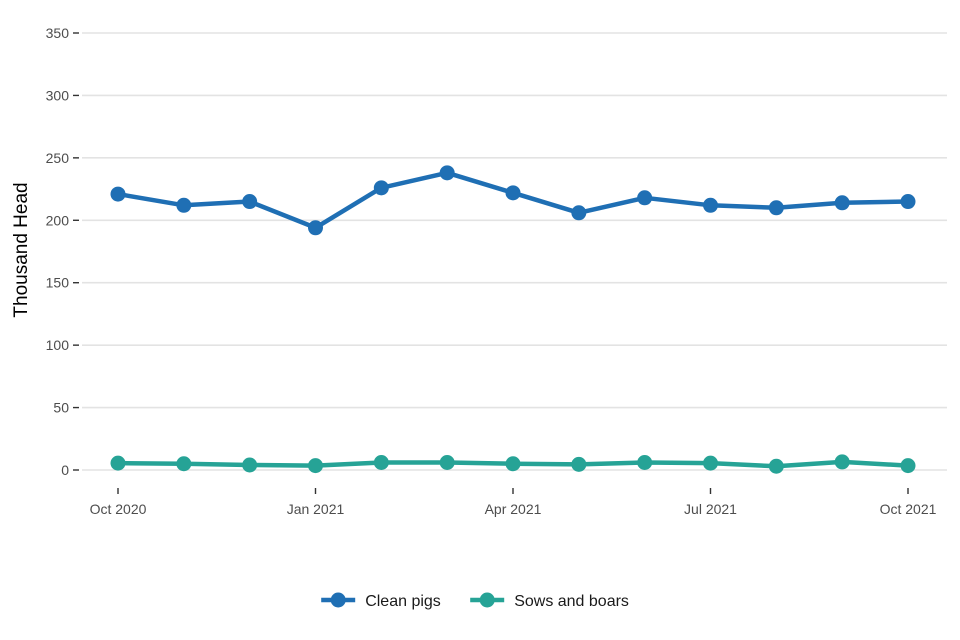 The height and width of the screenshot is (640, 960). What do you see at coordinates (571, 601) in the screenshot?
I see `legend-label: Sows and boars` at bounding box center [571, 601].